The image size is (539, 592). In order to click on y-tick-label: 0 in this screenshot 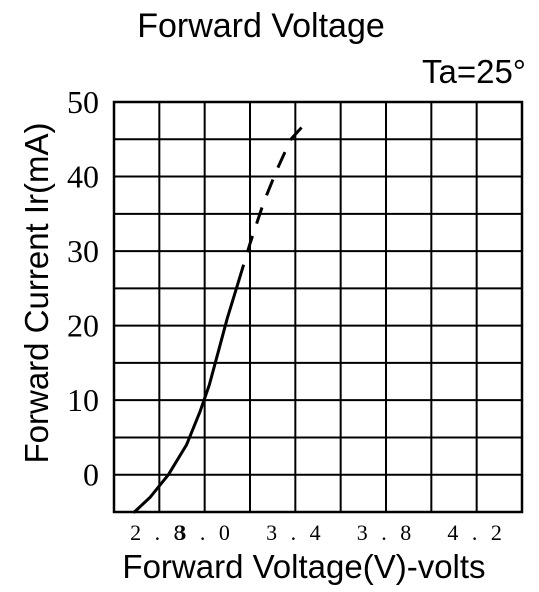, I will do `click(91, 475)`.